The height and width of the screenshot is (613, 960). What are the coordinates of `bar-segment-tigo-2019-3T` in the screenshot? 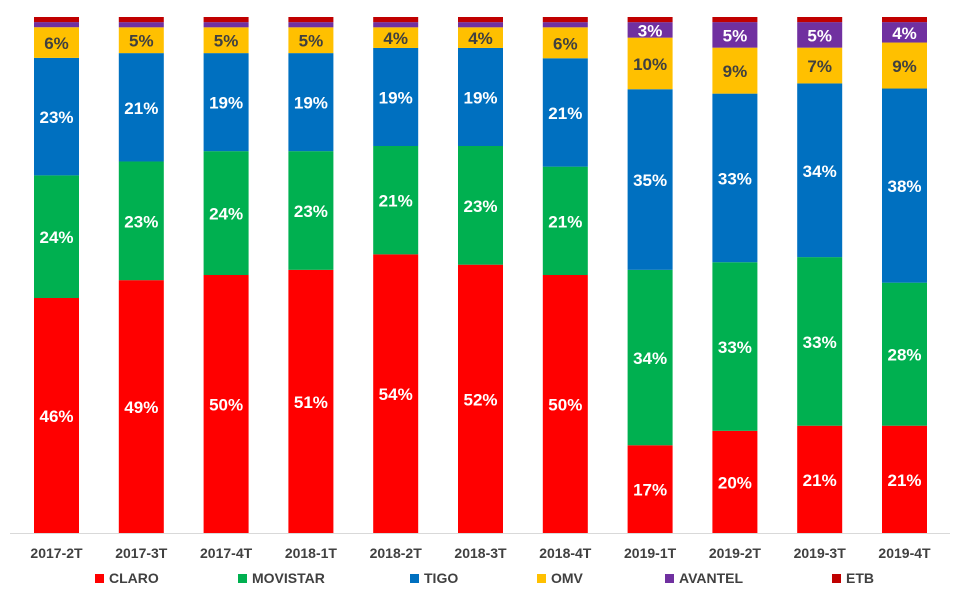 It's located at (820, 170).